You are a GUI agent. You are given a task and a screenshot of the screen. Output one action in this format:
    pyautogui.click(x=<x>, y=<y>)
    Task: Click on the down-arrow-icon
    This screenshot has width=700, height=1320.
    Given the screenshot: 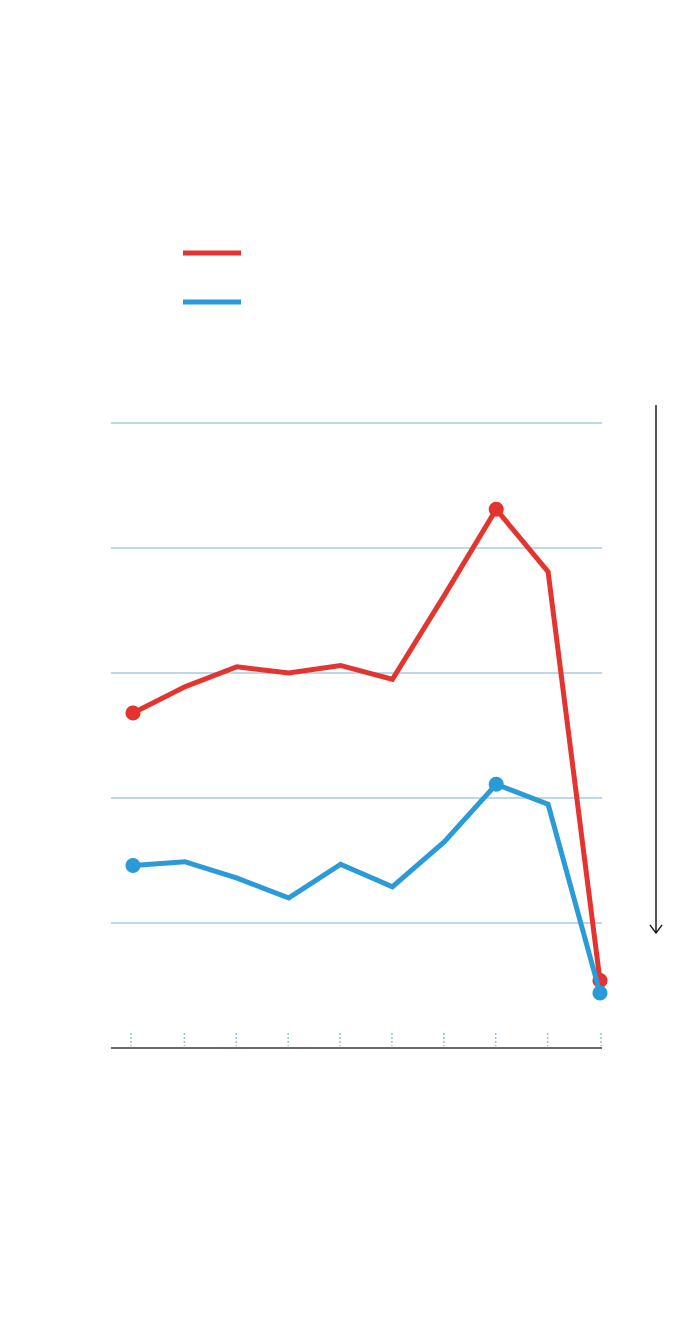 What is the action you would take?
    pyautogui.click(x=656, y=670)
    